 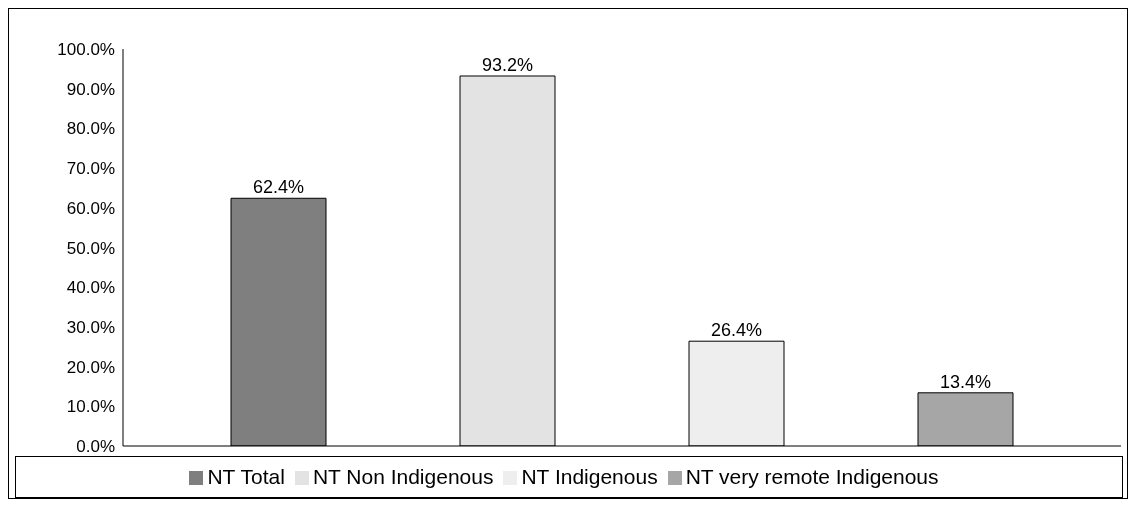 What do you see at coordinates (90, 89) in the screenshot?
I see `y-tick-label: 90.0%` at bounding box center [90, 89].